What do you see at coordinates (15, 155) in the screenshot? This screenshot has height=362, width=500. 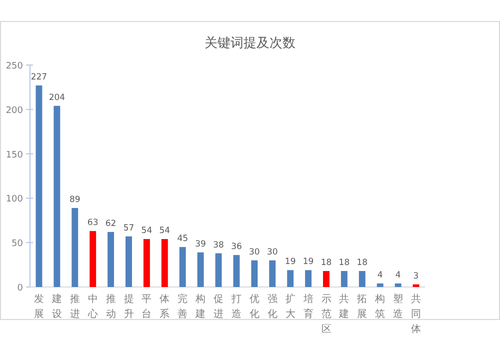 I see `y-tick-label: 150` at bounding box center [15, 155].